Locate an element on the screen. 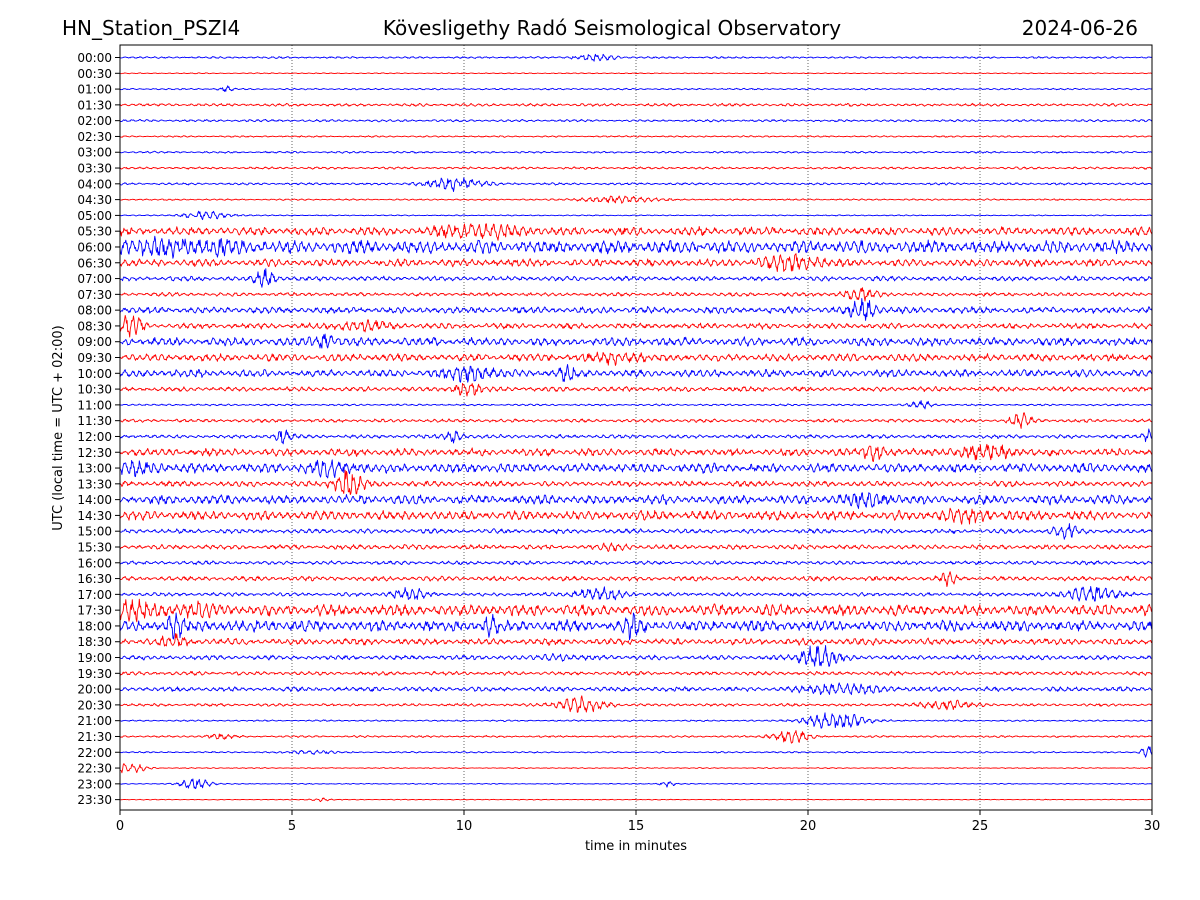 This screenshot has width=1200, height=900. x-axis-ticks: 0 5 10 15 20 25 30 is located at coordinates (638, 822).